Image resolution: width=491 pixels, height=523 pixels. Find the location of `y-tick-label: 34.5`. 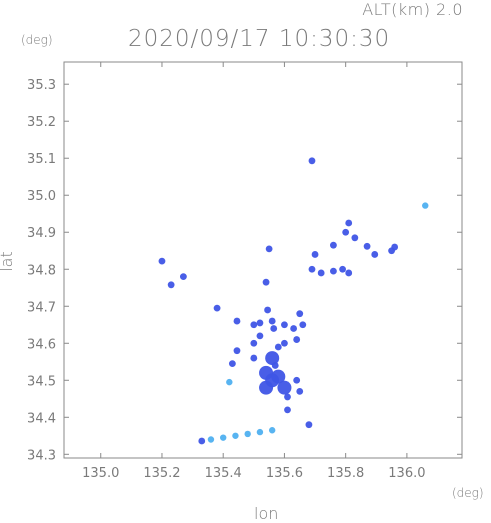

y-tick-label: 34.5 is located at coordinates (41, 381).